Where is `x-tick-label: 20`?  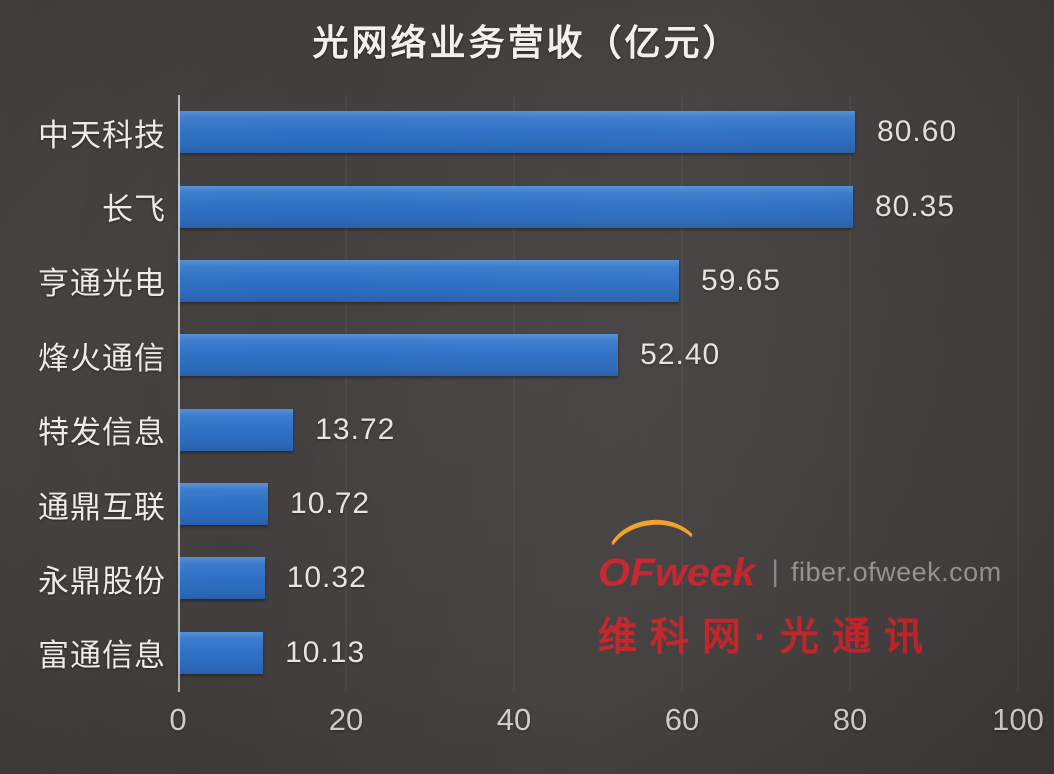
x-tick-label: 20 is located at coordinates (346, 719).